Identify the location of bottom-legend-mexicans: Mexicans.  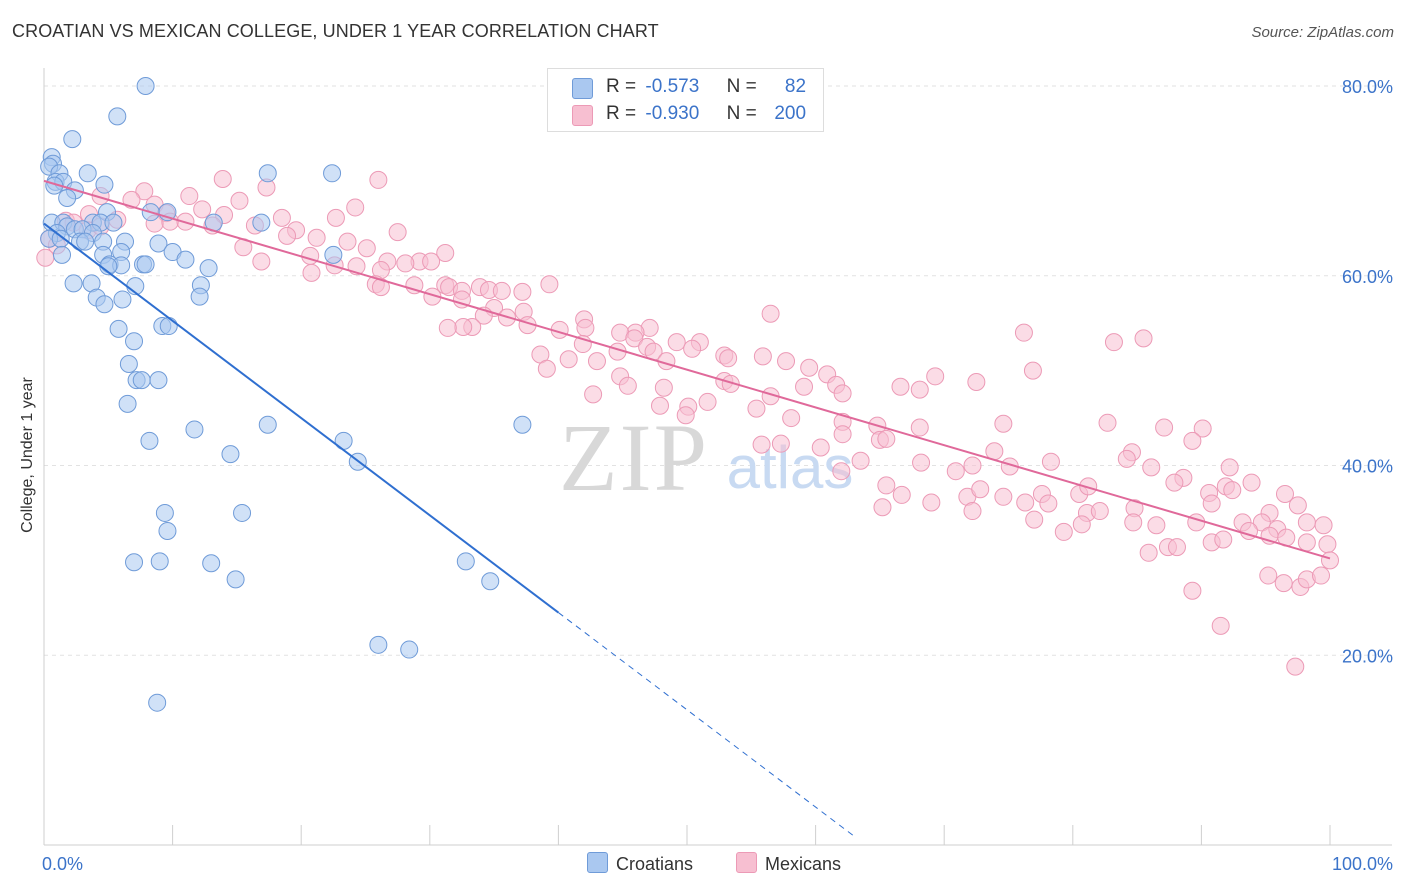
(788, 863).